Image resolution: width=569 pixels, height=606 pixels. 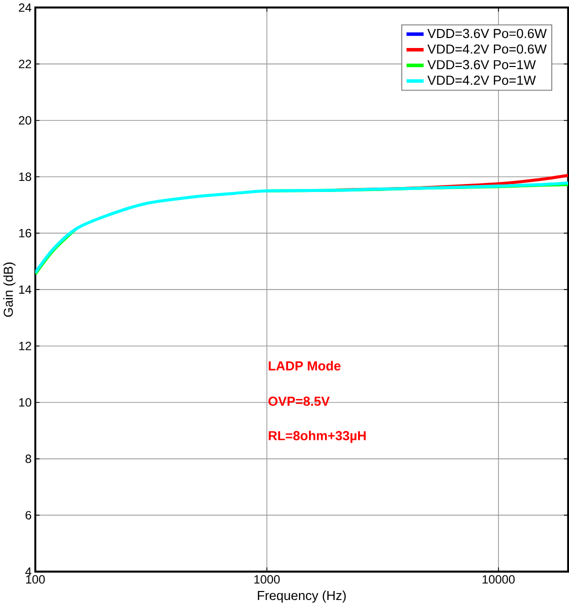 I want to click on x-tick-label: 100, so click(x=35, y=579).